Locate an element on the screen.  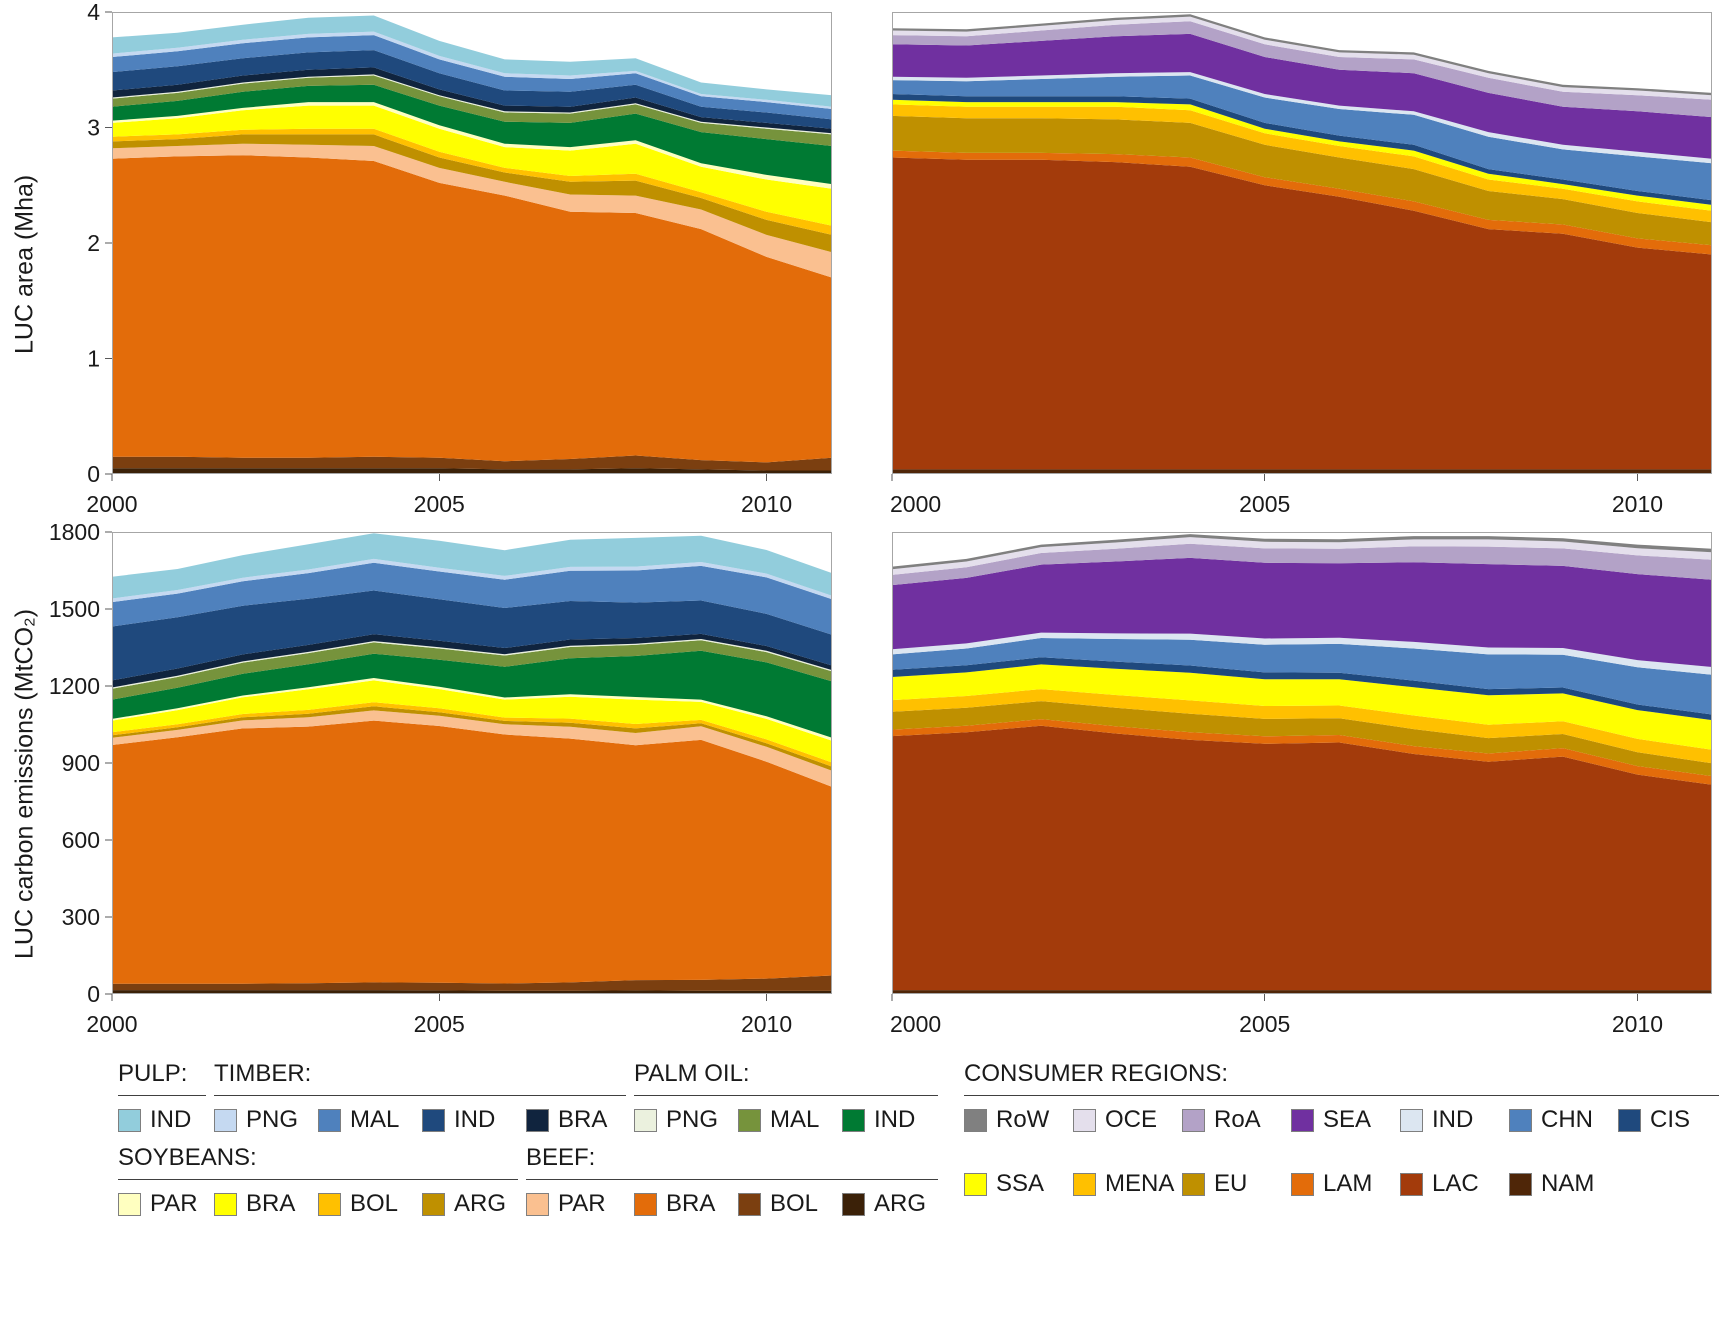
series-row is located at coordinates (1302, 55).